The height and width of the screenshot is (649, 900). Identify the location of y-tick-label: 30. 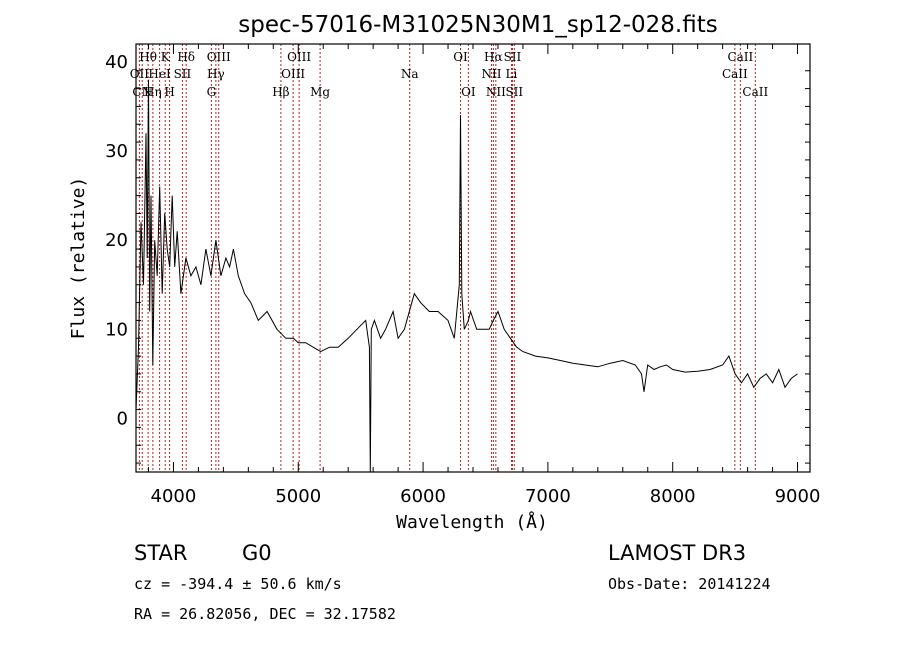
(116, 151).